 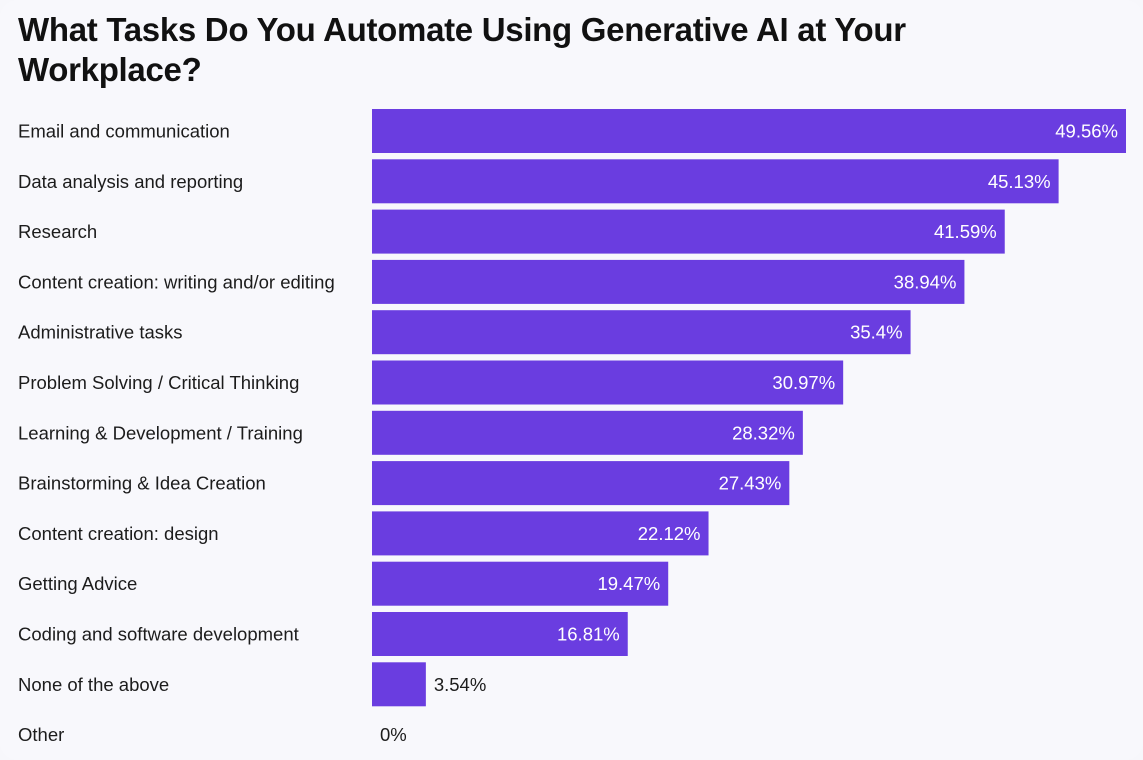 I want to click on value-label: 27.43%, so click(x=750, y=483).